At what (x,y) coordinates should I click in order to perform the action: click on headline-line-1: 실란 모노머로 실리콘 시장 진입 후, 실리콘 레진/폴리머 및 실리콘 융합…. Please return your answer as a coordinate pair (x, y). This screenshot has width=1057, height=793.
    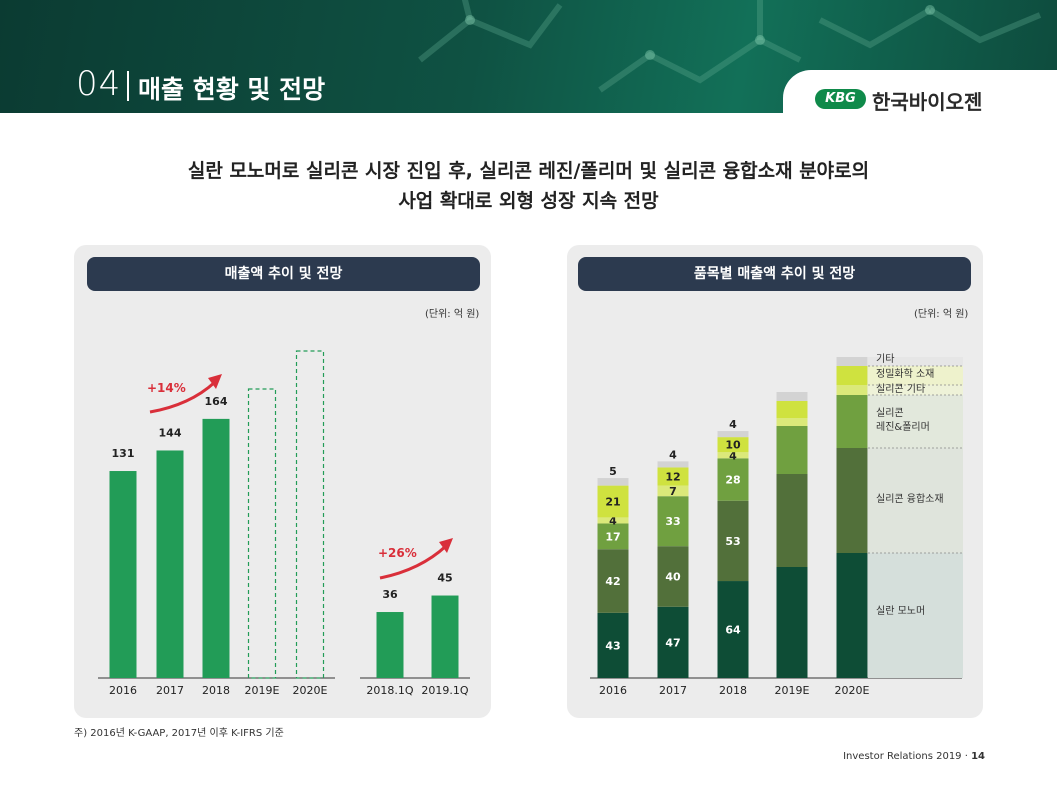
    Looking at the image, I should click on (528, 171).